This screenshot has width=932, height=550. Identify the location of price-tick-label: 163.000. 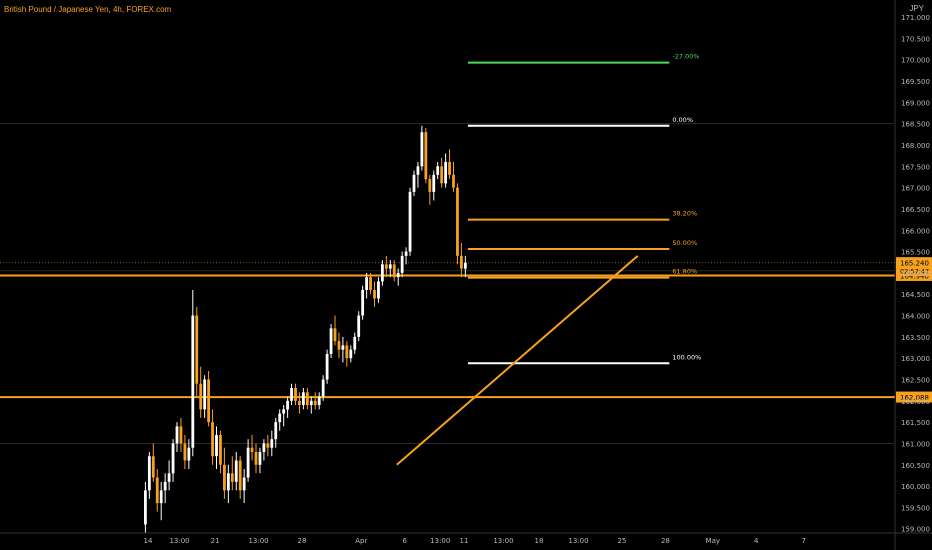
(915, 359).